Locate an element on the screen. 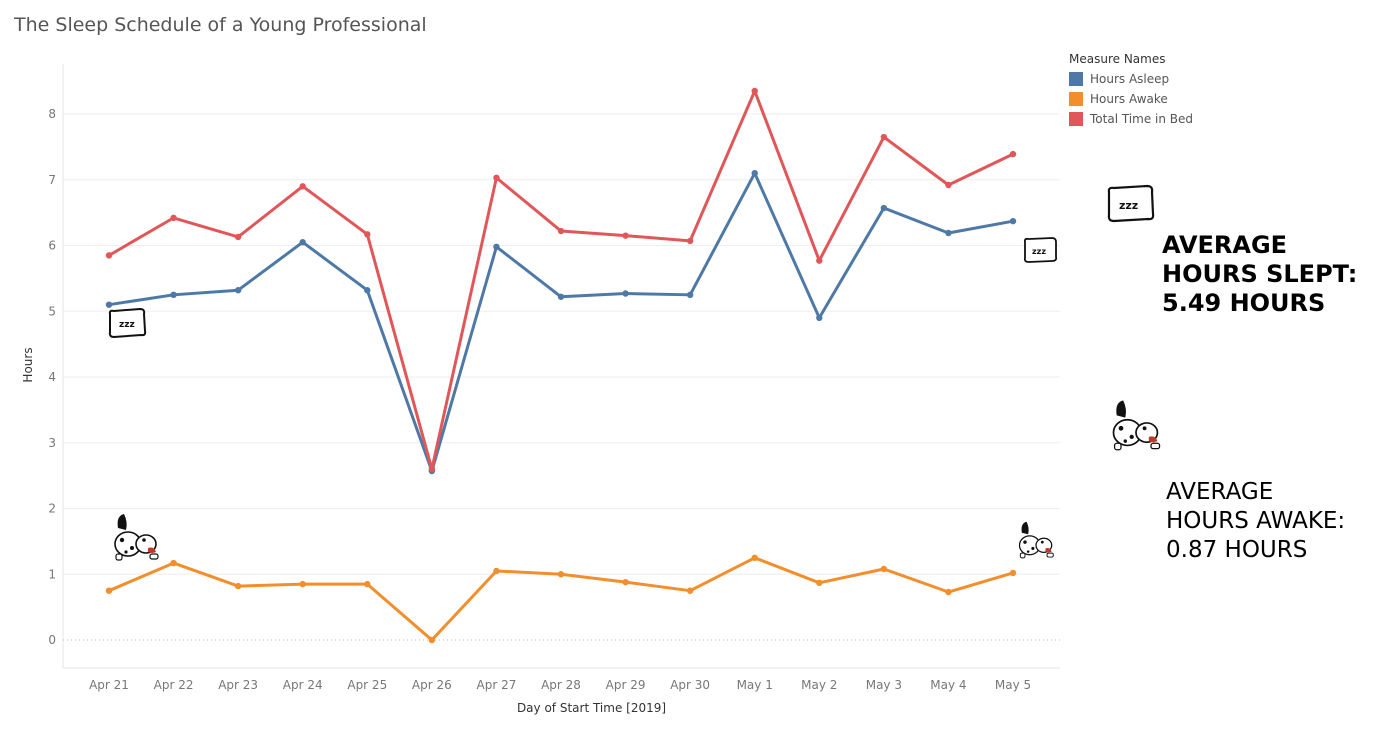 The height and width of the screenshot is (733, 1397). y-tick-label: 6 is located at coordinates (52, 246).